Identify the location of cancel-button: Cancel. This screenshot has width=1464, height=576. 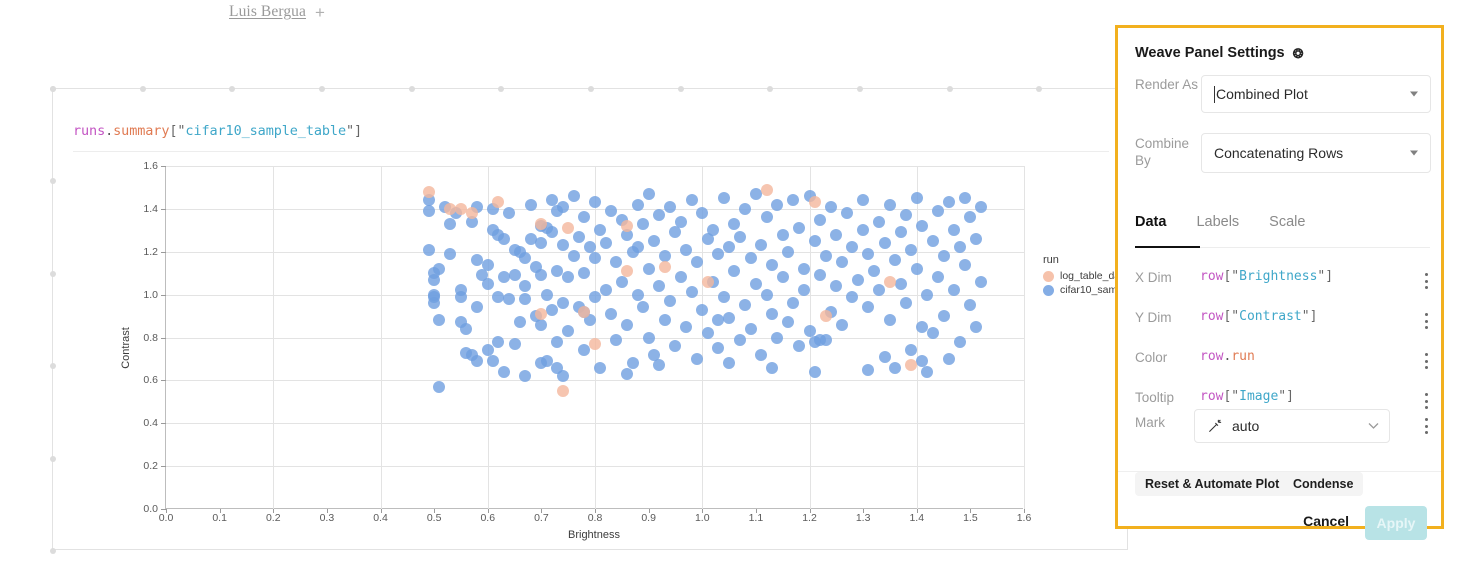
(1326, 521).